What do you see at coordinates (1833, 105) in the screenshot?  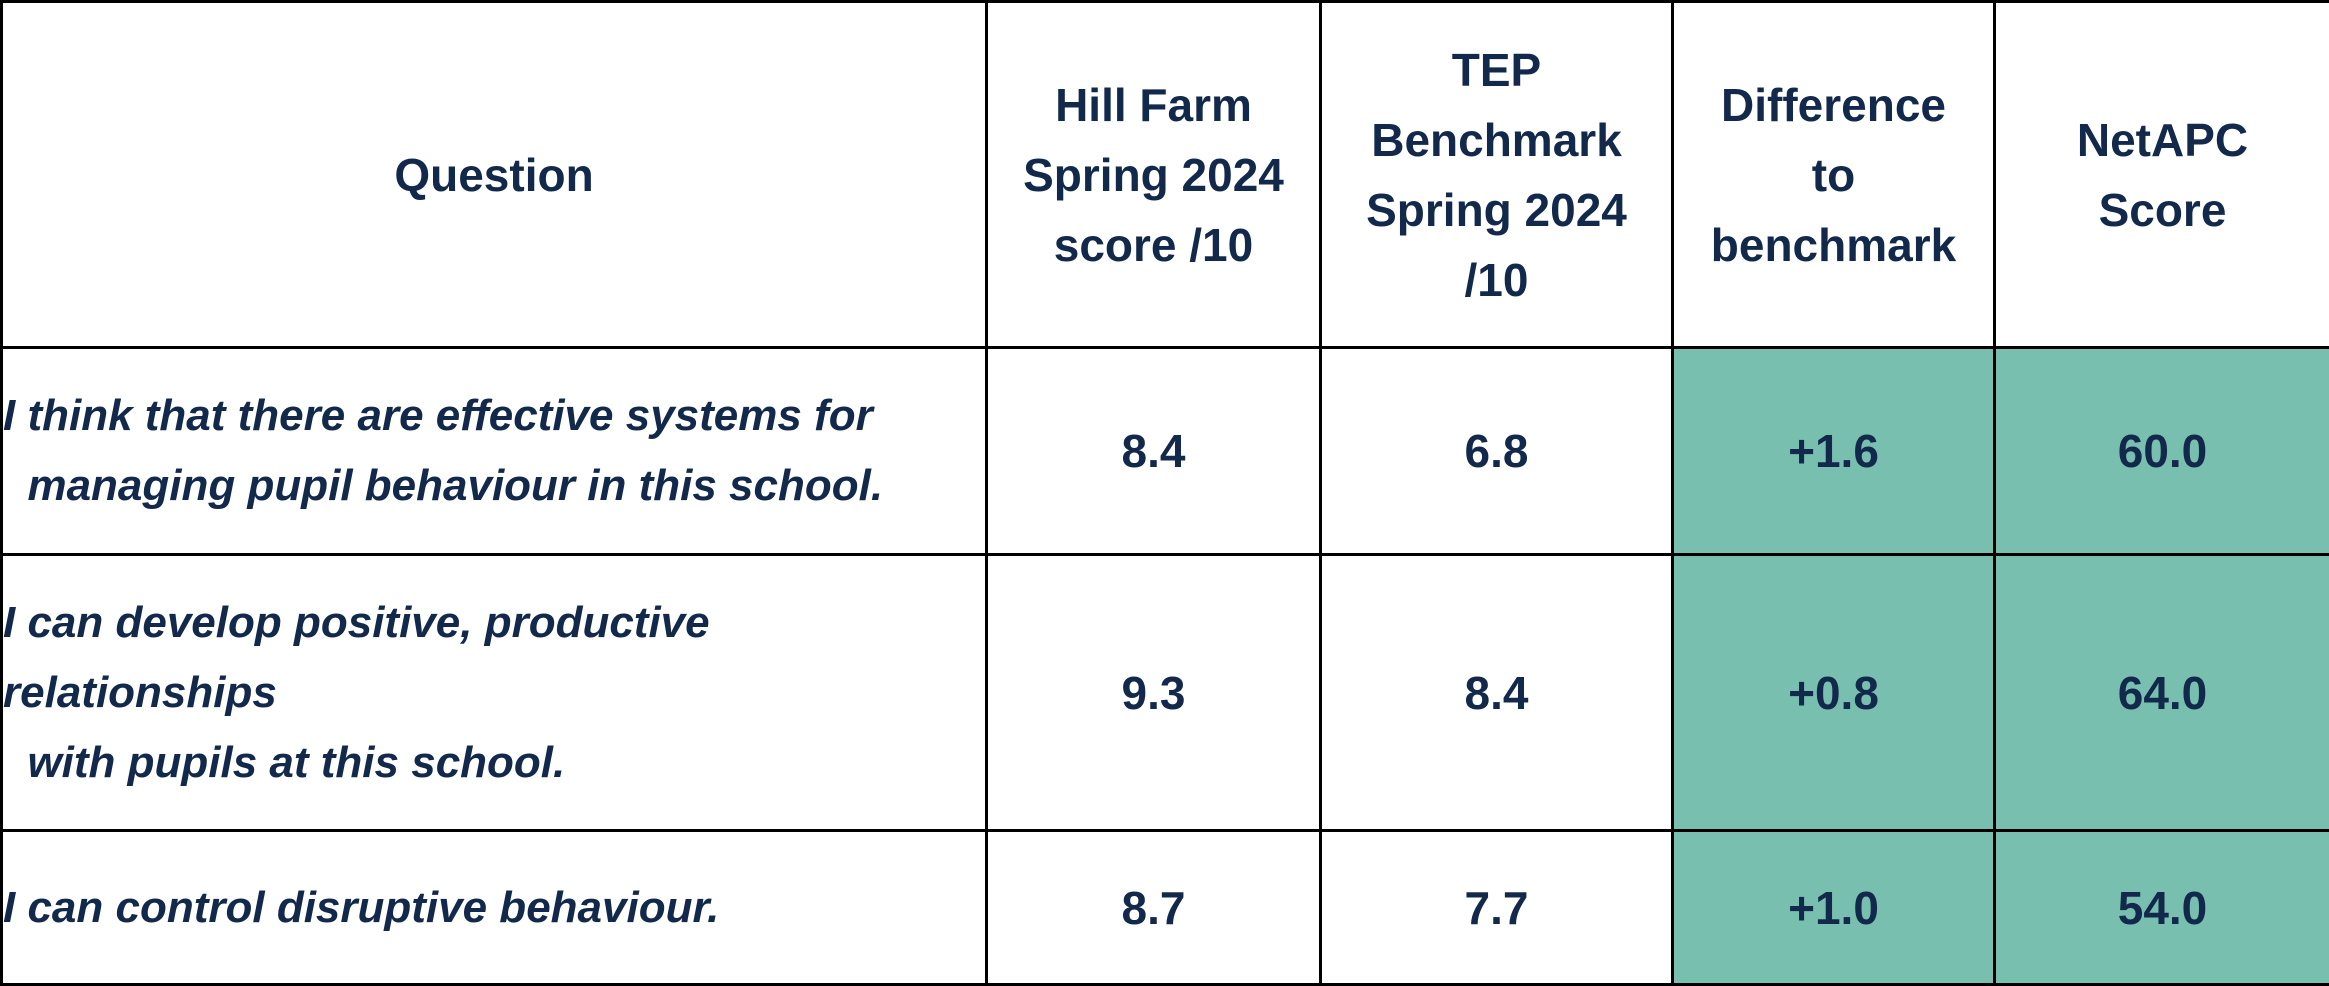 I see `header-line: Difference` at bounding box center [1833, 105].